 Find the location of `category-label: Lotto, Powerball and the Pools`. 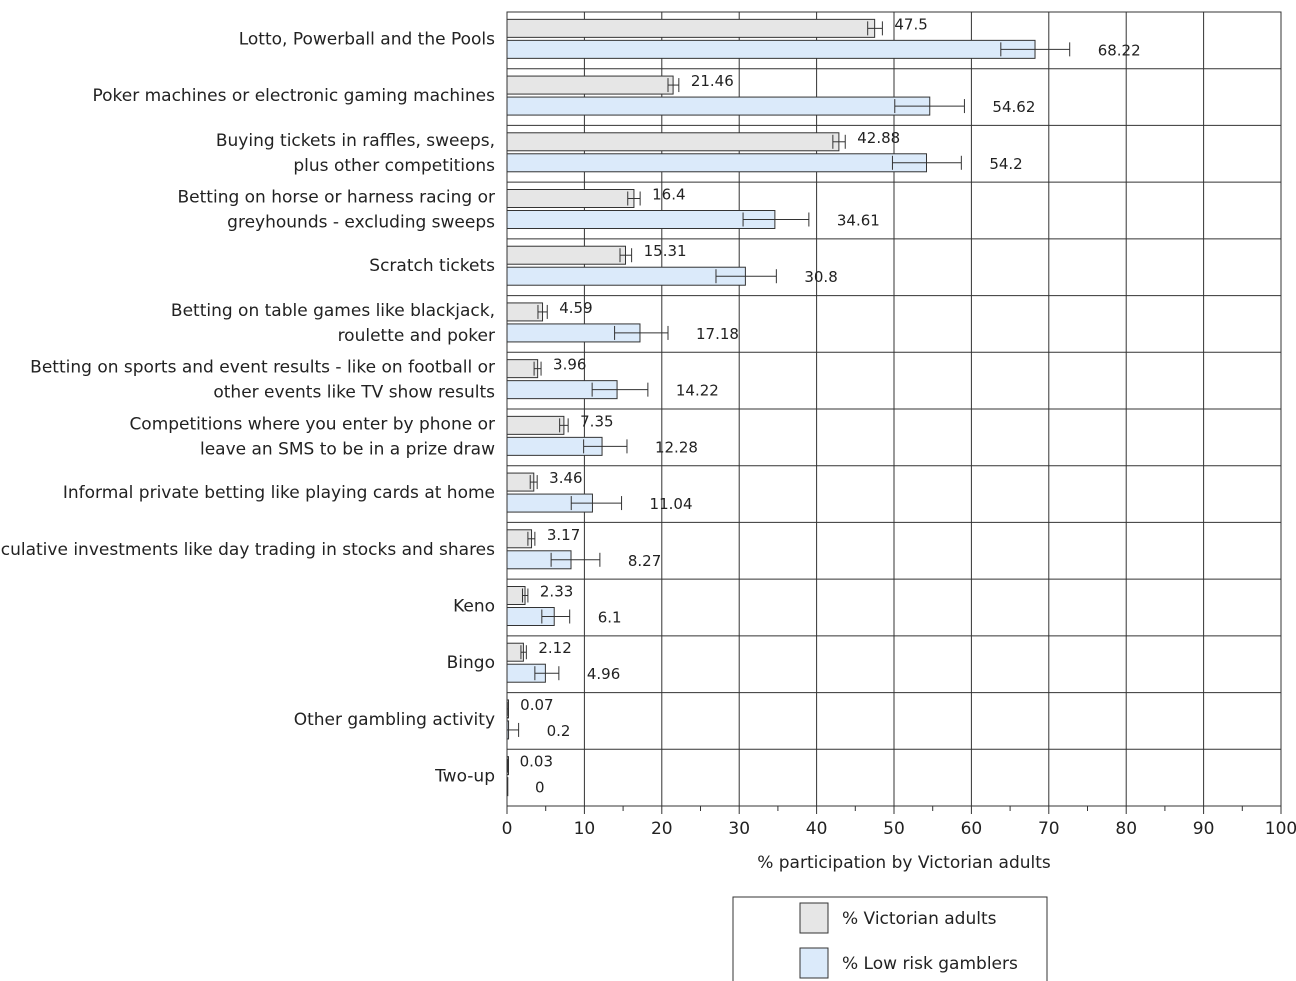

category-label: Lotto, Powerball and the Pools is located at coordinates (367, 39).